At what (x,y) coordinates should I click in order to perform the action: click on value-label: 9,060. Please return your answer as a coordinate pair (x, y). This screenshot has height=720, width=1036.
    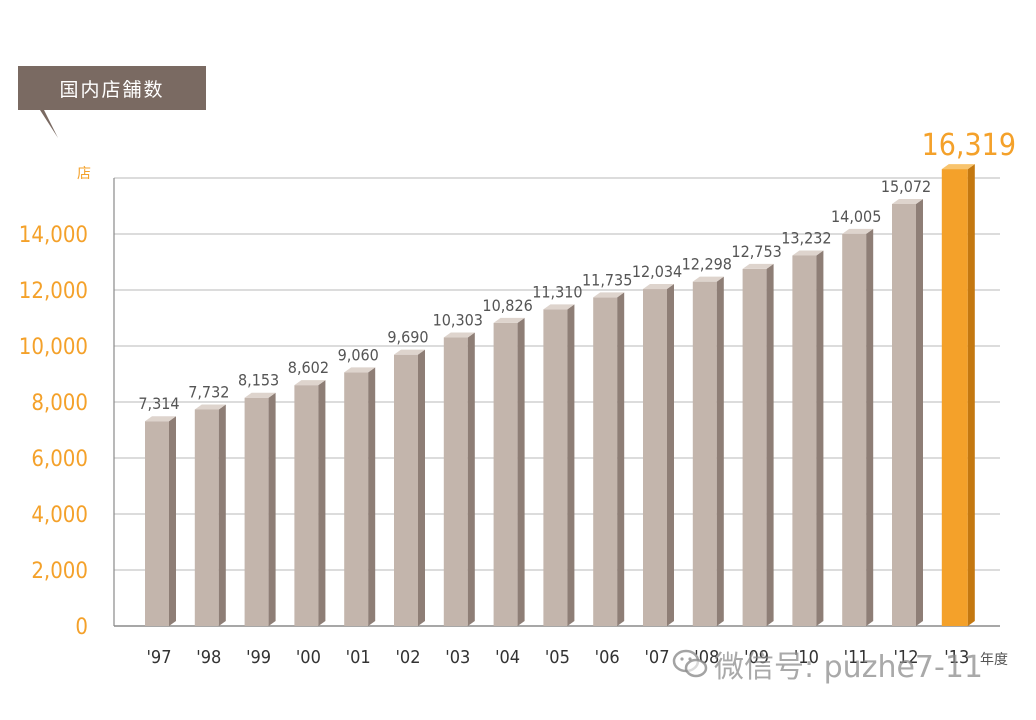
    Looking at the image, I should click on (358, 354).